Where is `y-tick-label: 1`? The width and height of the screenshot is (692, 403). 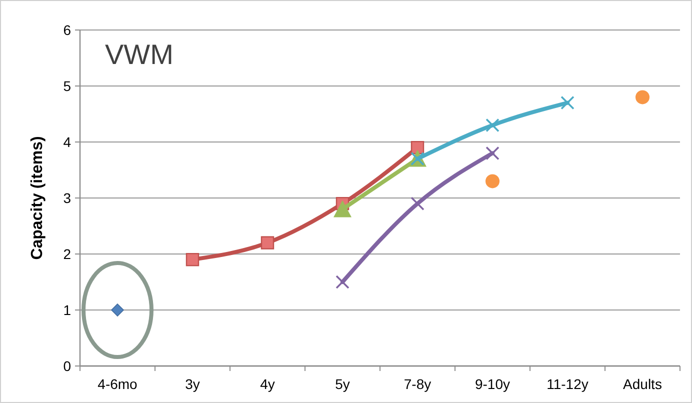
y-tick-label: 1 is located at coordinates (67, 310).